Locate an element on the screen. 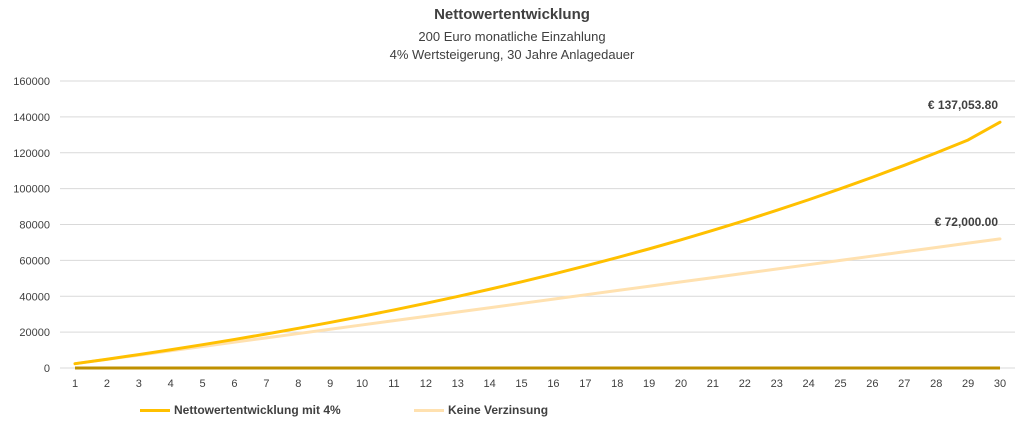  chart-subtitle-line-1: 200 Euro monatliche Einzahlung is located at coordinates (512, 36).